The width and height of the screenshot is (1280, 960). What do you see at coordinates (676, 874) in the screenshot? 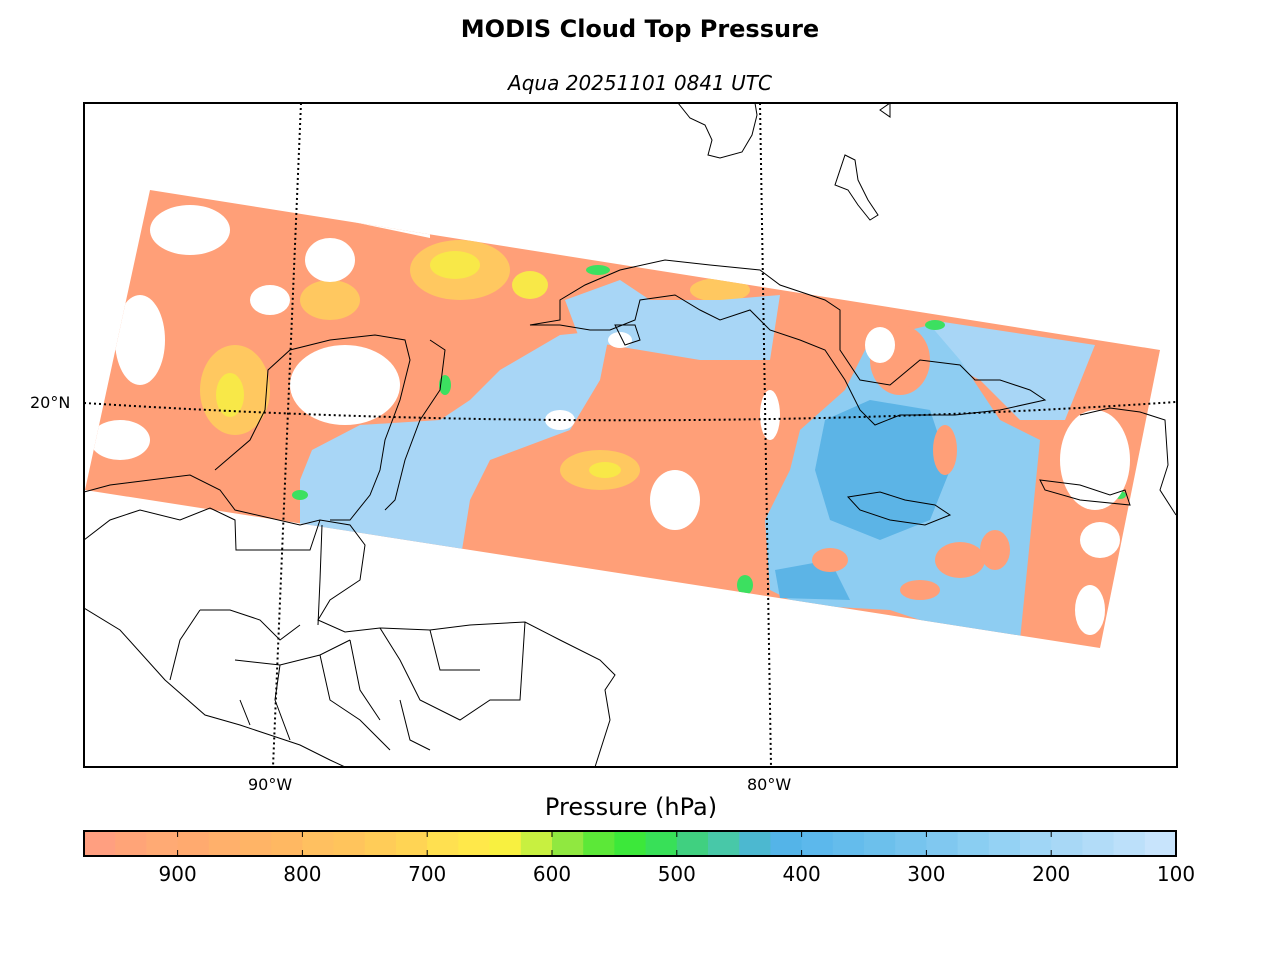
I see `colorbar-tick-label: 500` at bounding box center [676, 874].